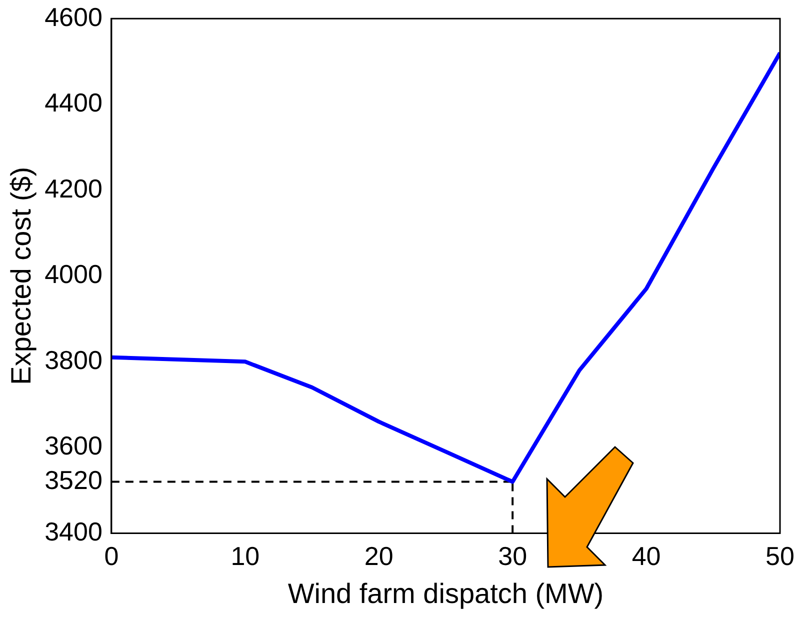 The width and height of the screenshot is (800, 618). I want to click on y-tick-label: 3520, so click(73, 479).